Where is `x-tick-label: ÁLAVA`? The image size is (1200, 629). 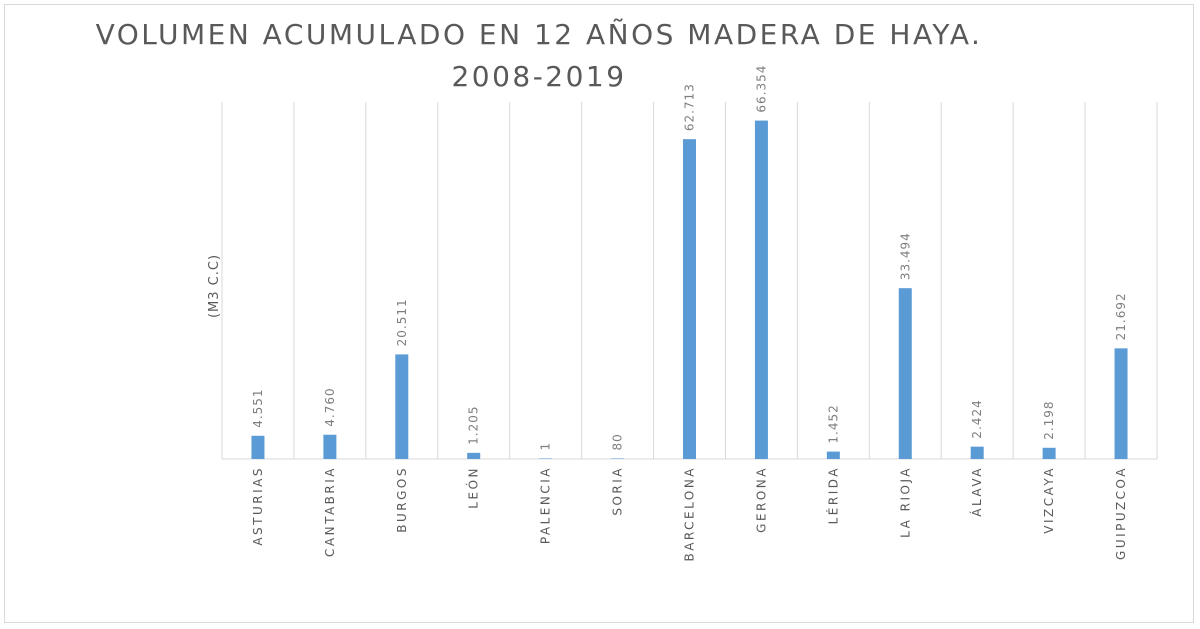
x-tick-label: ÁLAVA is located at coordinates (976, 491).